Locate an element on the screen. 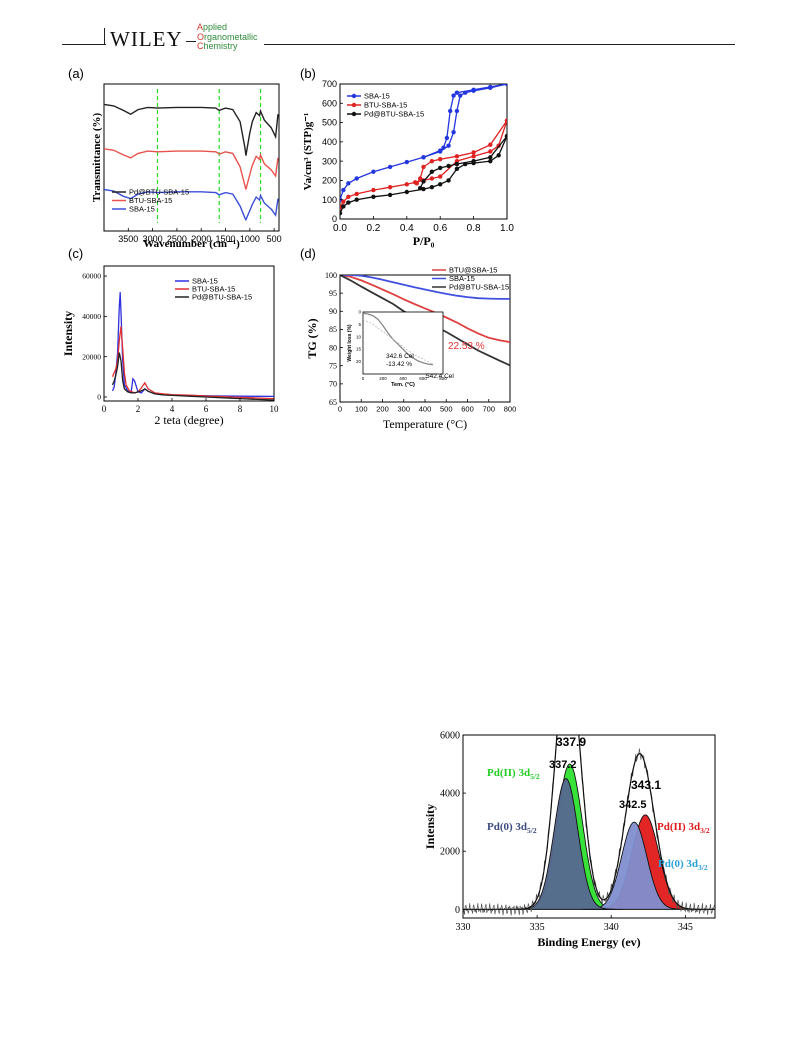 The width and height of the screenshot is (793, 1043). xrd-ytick-label: 40000 is located at coordinates (91, 316).